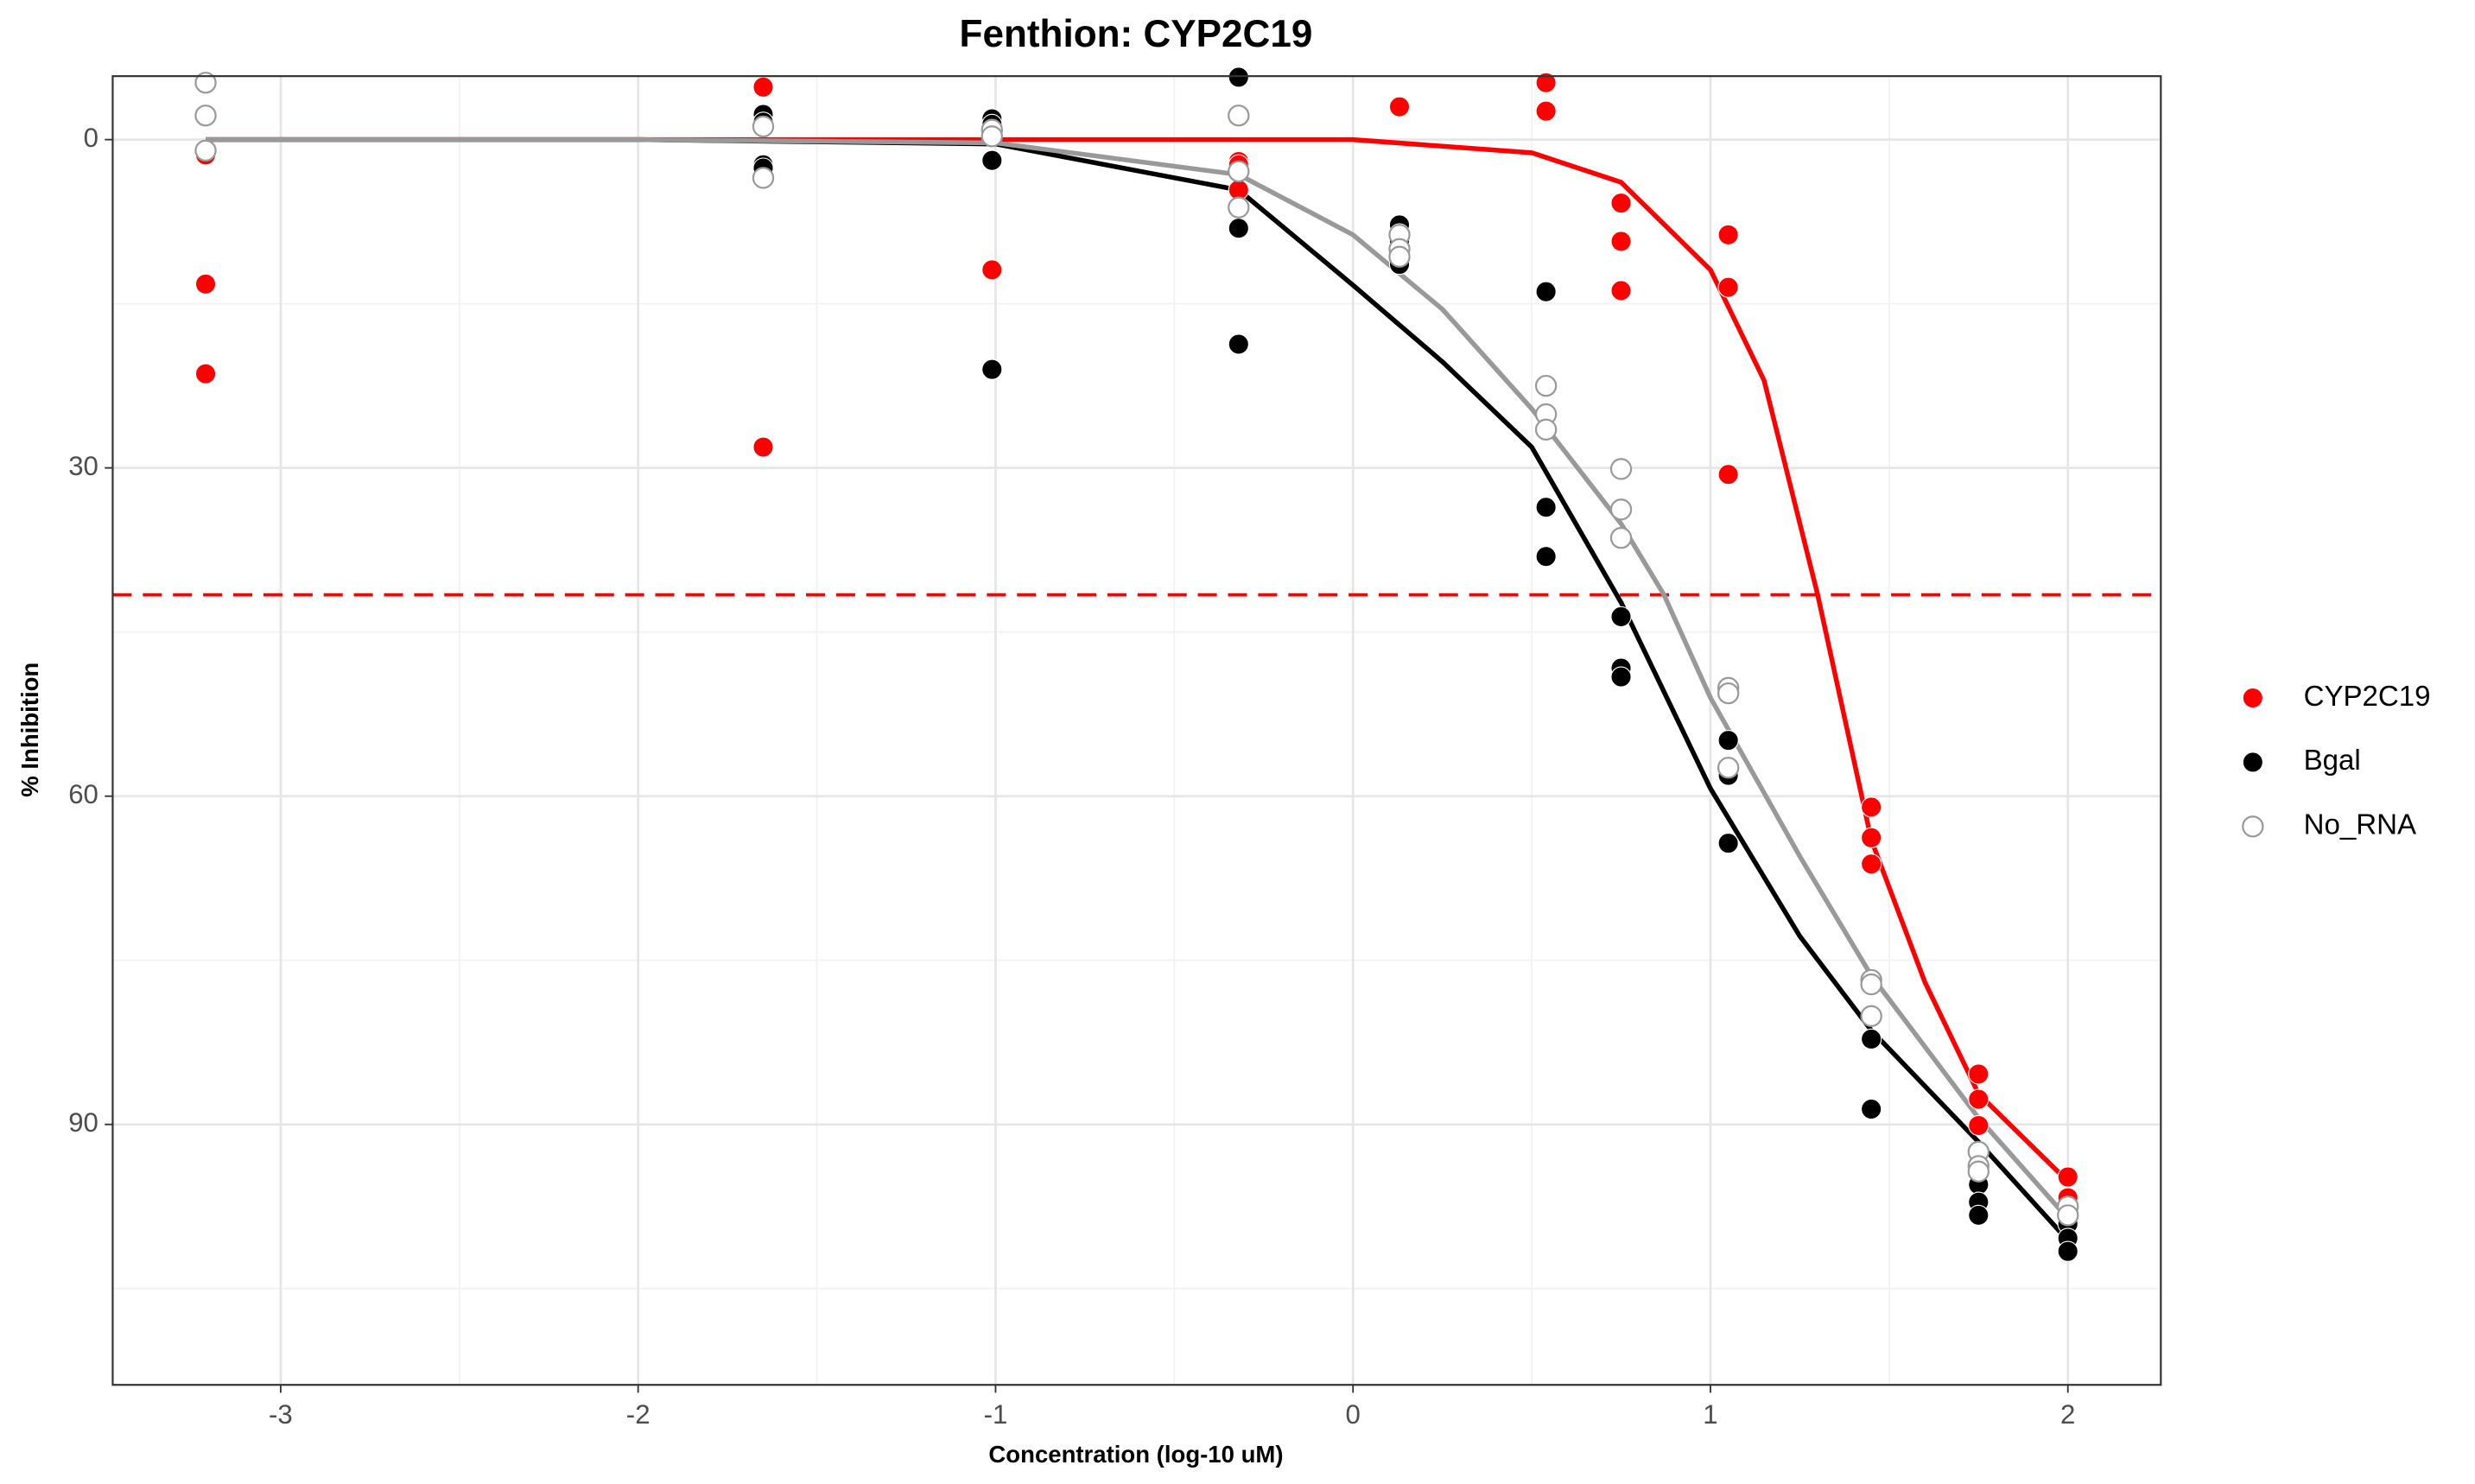 Image resolution: width=2475 pixels, height=1484 pixels. I want to click on y-tick-label: 0, so click(91, 138).